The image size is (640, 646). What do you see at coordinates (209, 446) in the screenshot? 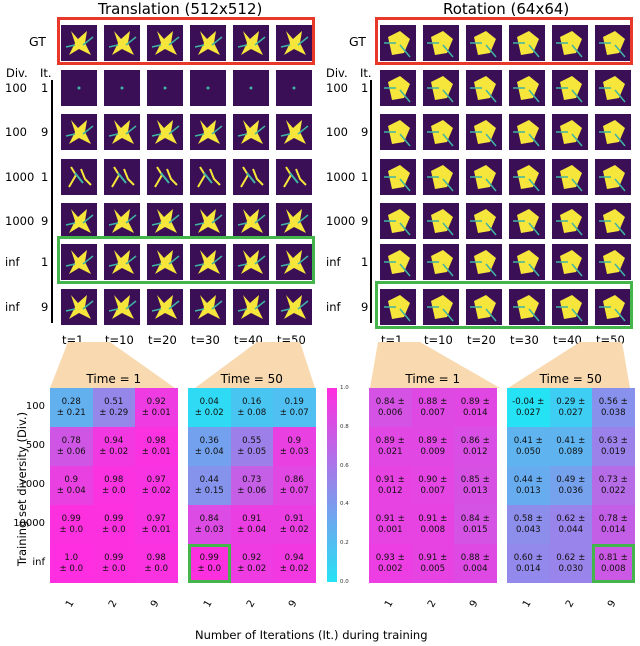
I see `heatmap-cell: 0.36 ± 0.04` at bounding box center [209, 446].